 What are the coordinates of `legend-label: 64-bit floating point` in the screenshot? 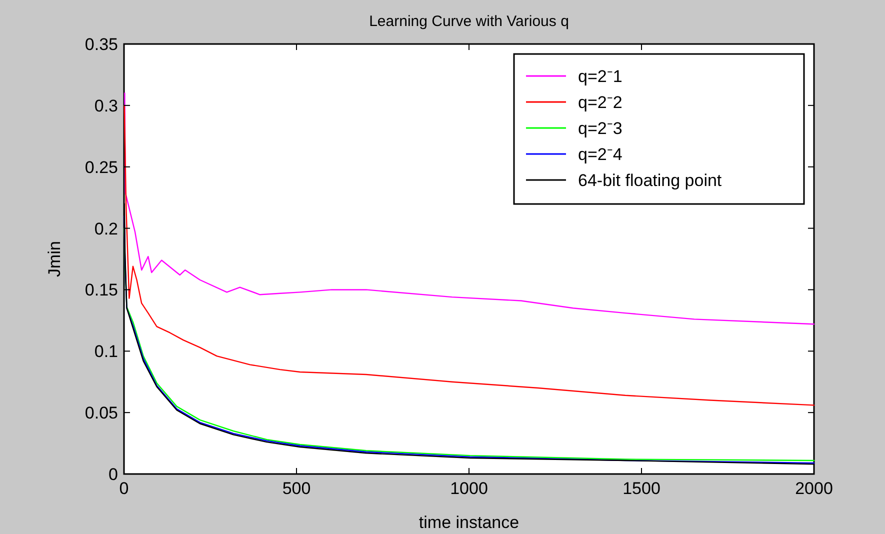 It's located at (650, 180).